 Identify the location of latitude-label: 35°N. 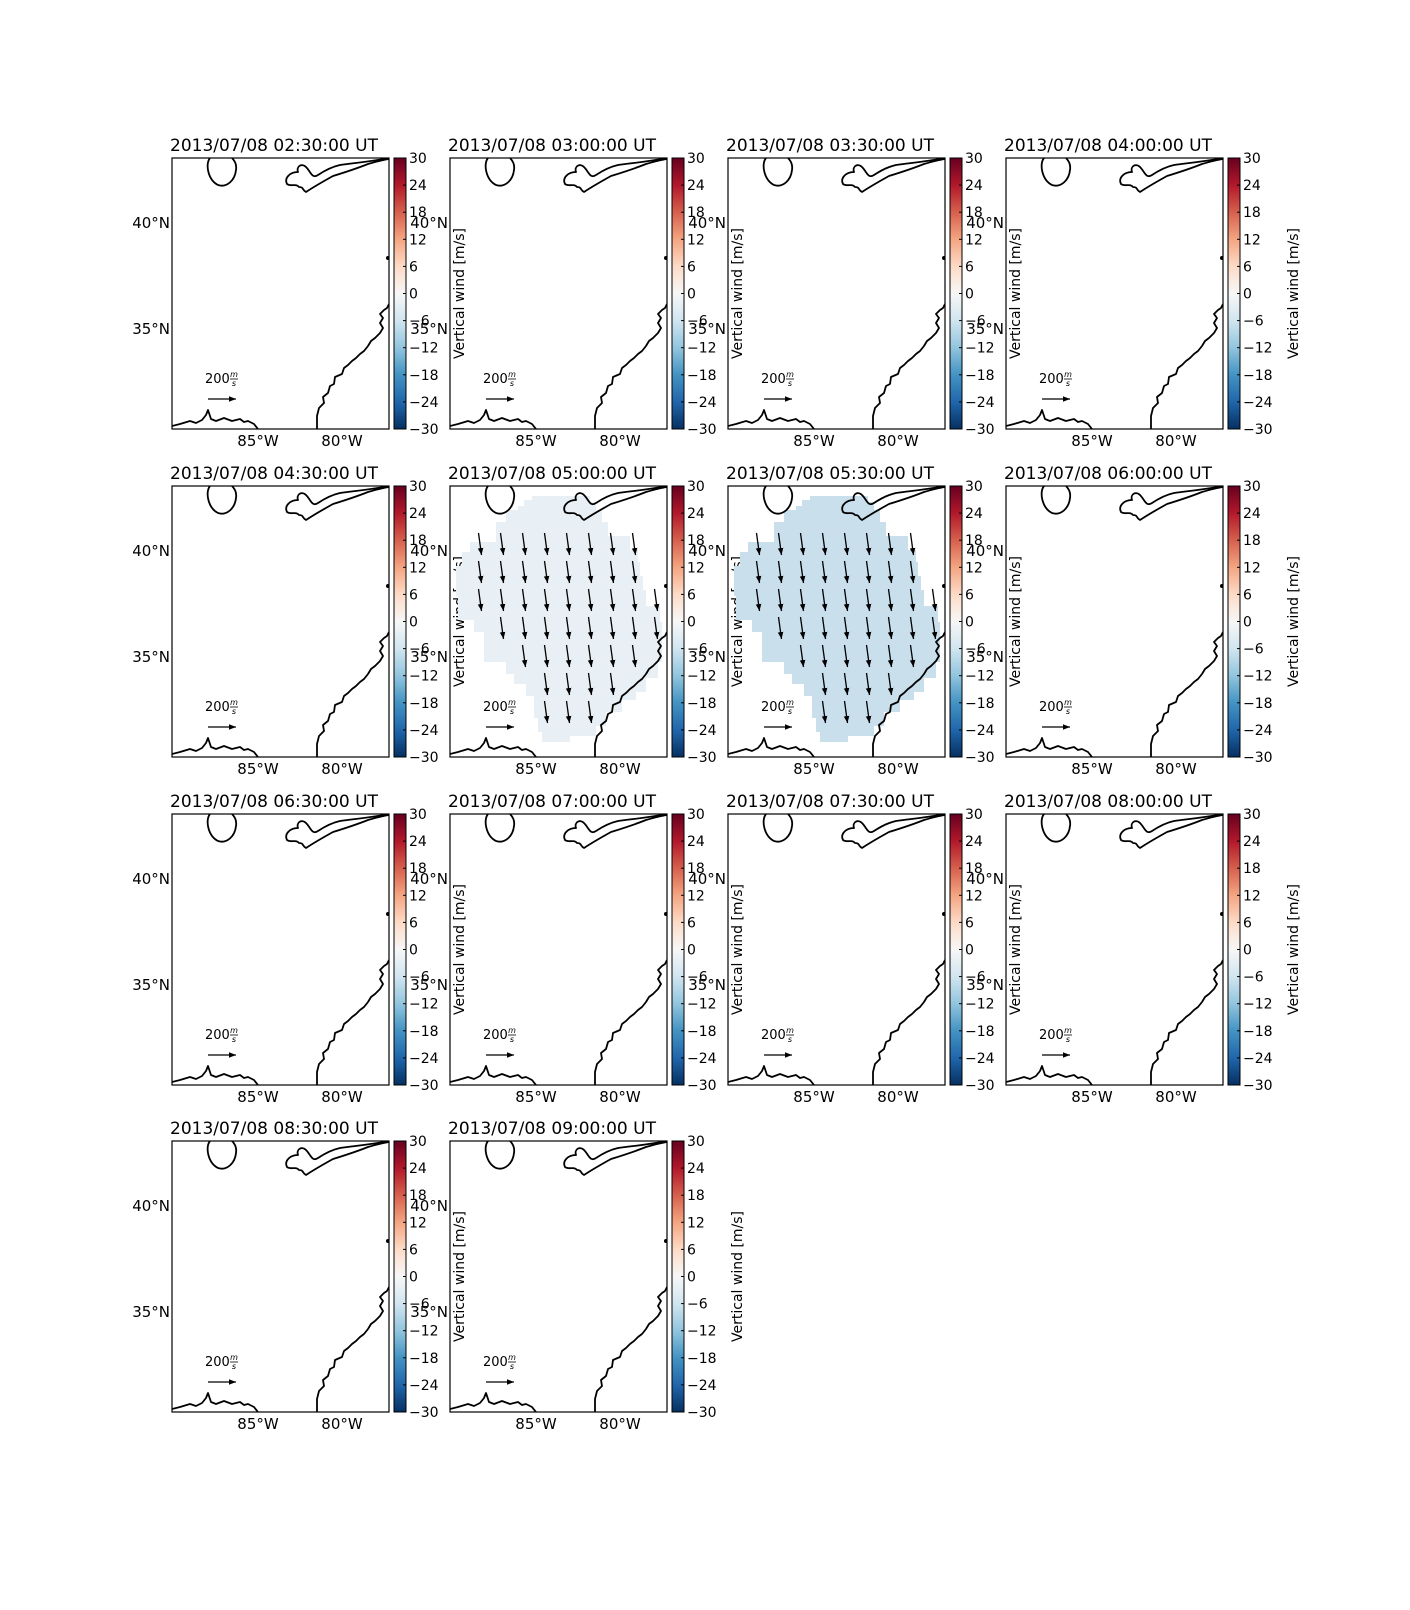
(707, 985).